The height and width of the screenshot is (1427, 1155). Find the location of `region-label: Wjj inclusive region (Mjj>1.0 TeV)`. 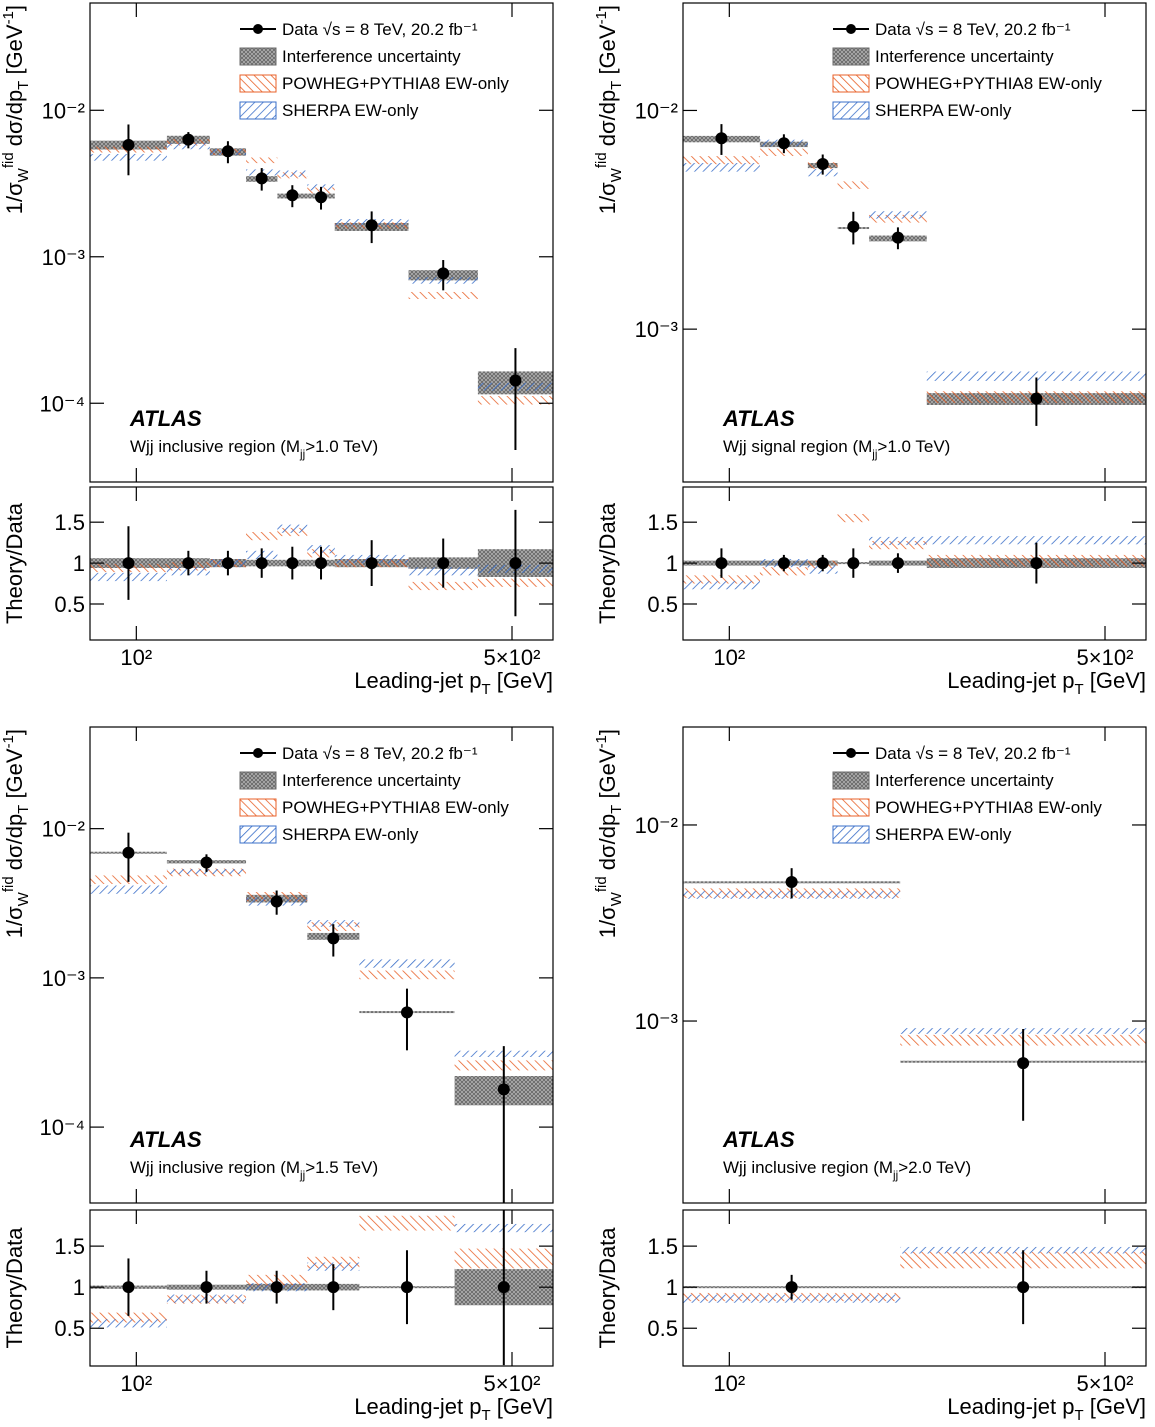

region-label: Wjj inclusive region (Mjj>1.0 TeV) is located at coordinates (254, 449).